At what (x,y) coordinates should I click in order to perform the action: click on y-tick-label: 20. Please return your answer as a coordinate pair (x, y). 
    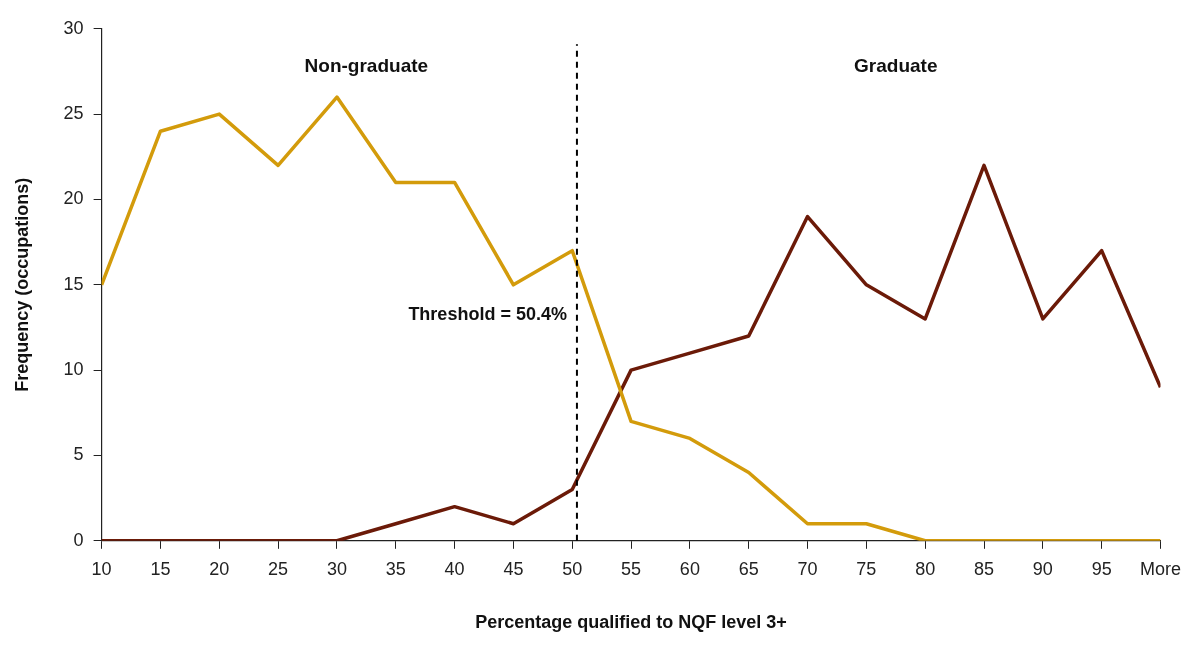
    Looking at the image, I should click on (73, 198).